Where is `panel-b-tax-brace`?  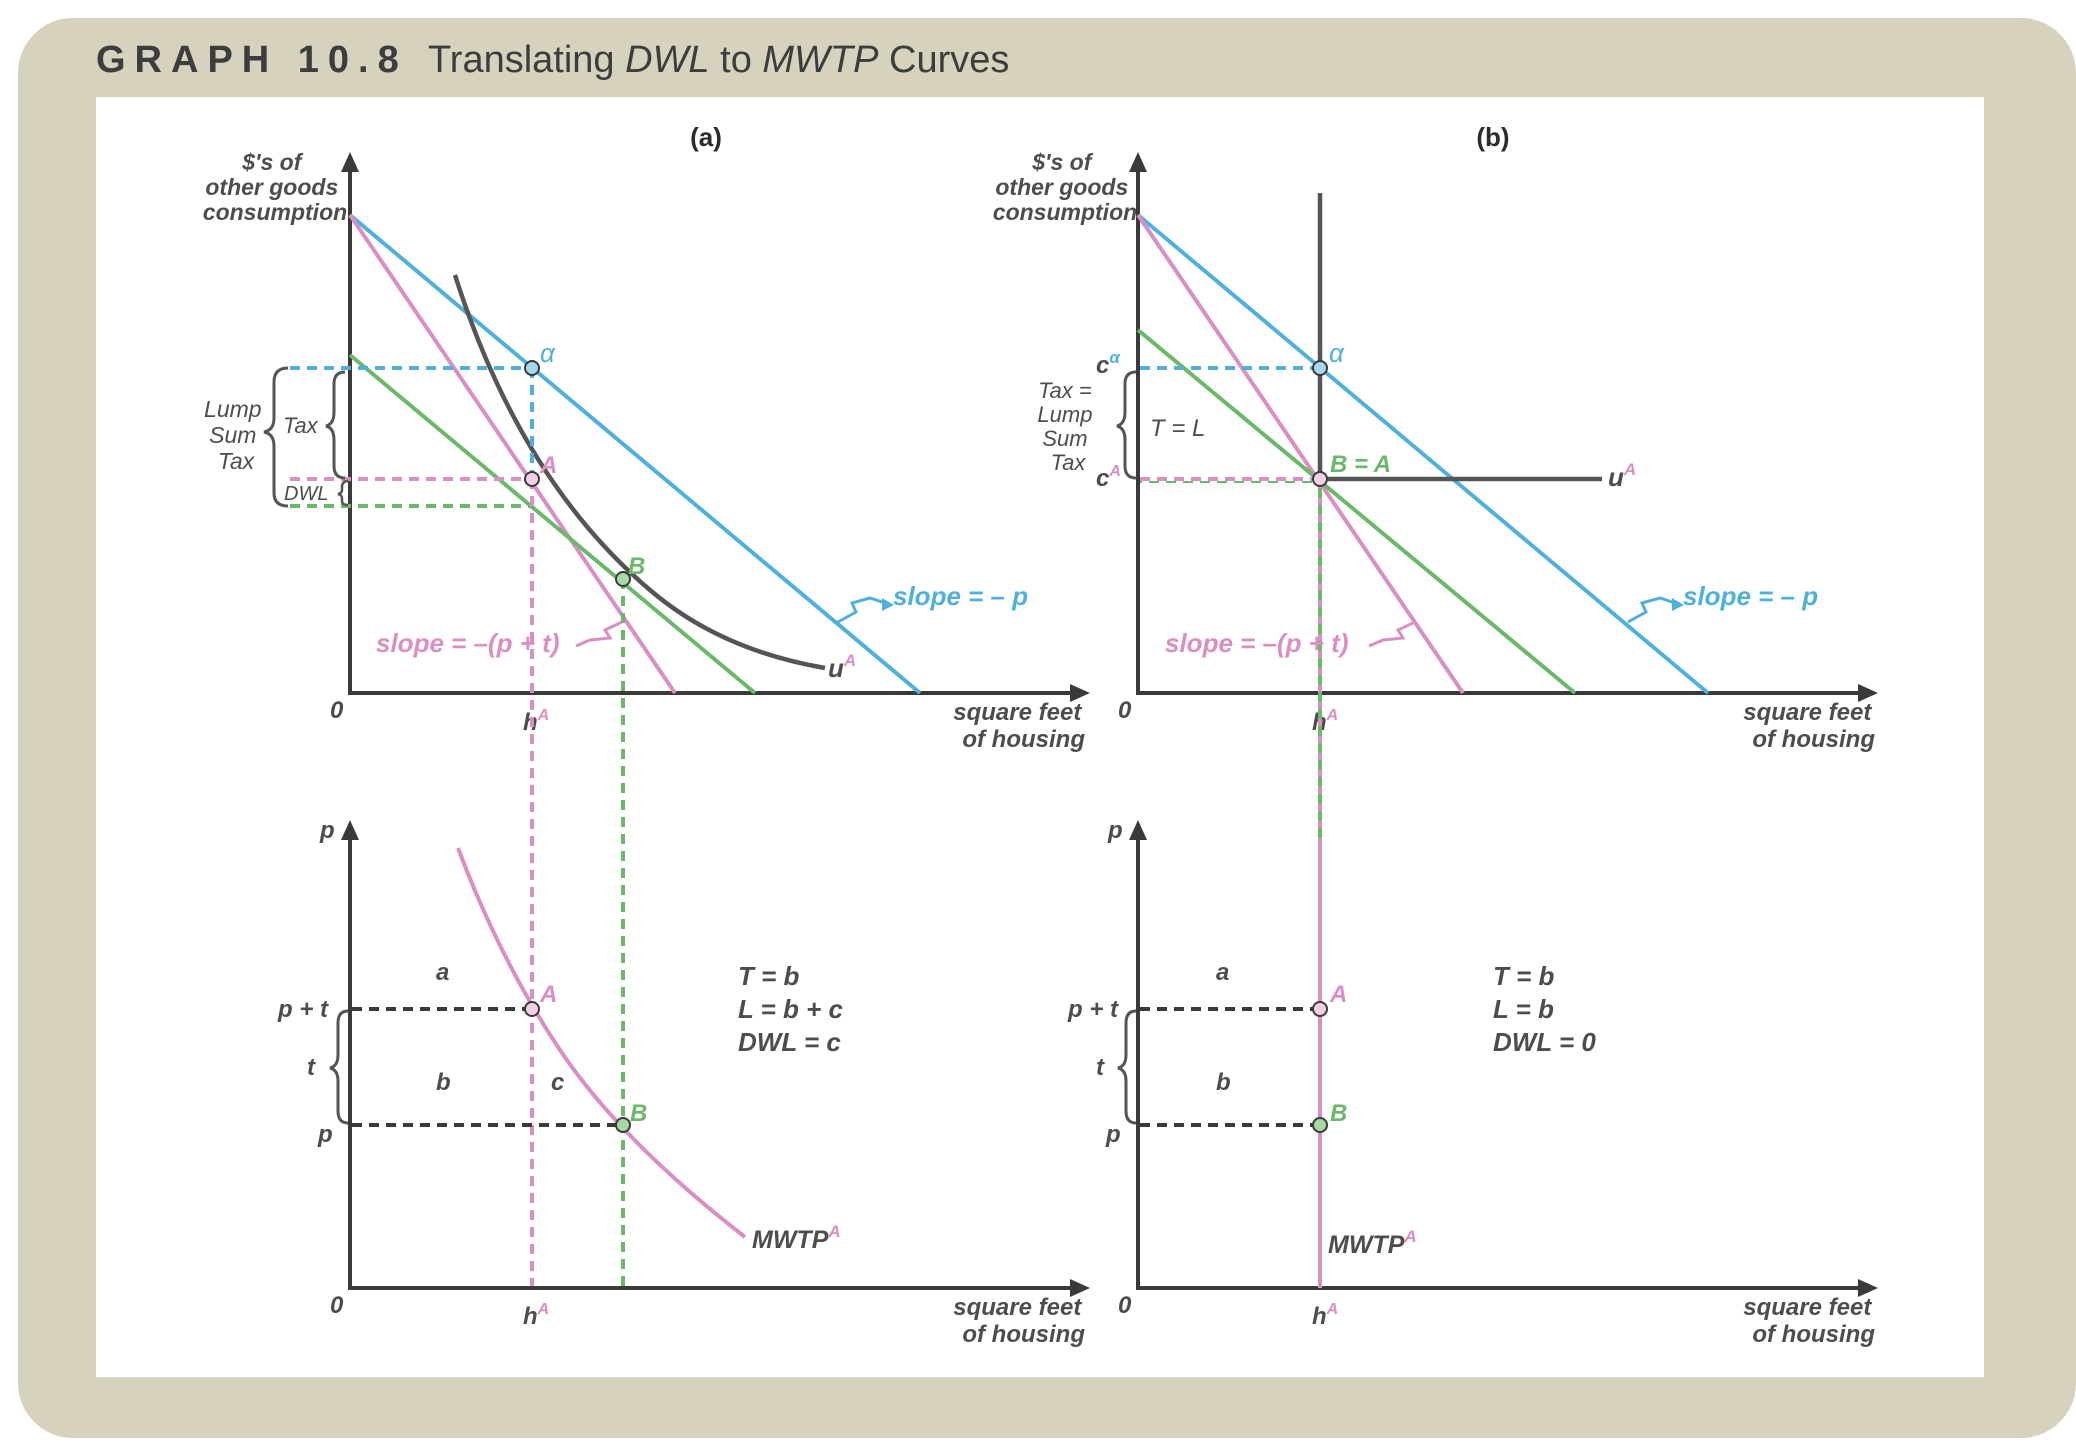 panel-b-tax-brace is located at coordinates (1126, 425).